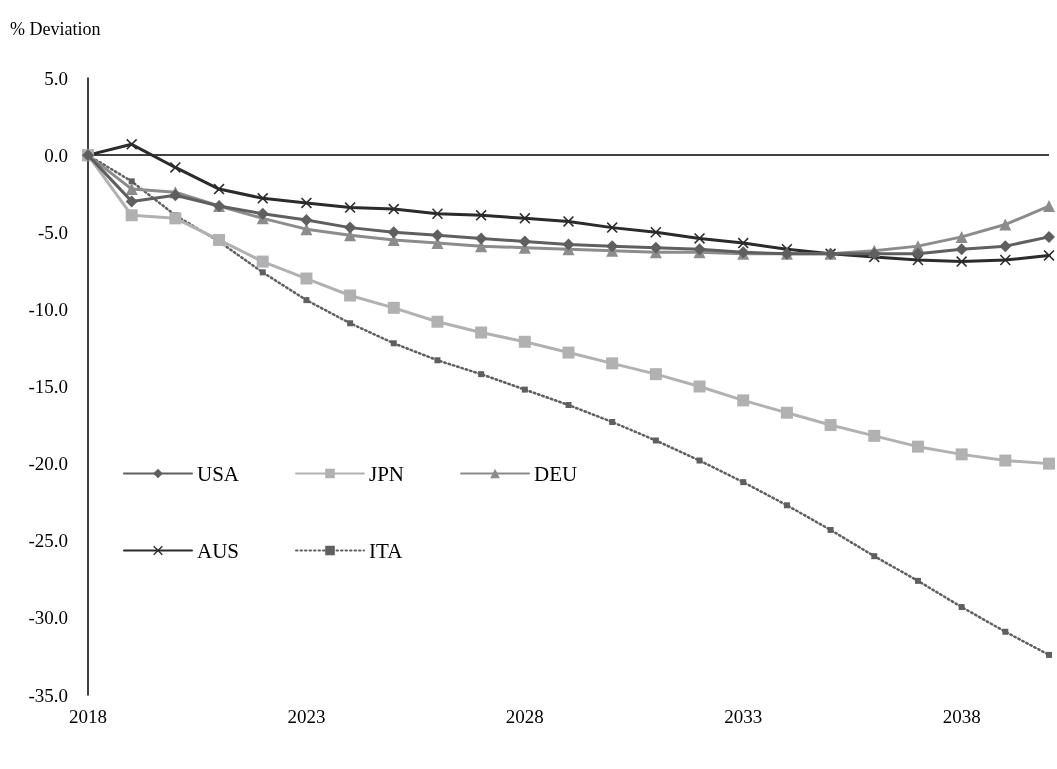 Image resolution: width=1057 pixels, height=769 pixels. I want to click on x-tick-label: 2023, so click(306, 716).